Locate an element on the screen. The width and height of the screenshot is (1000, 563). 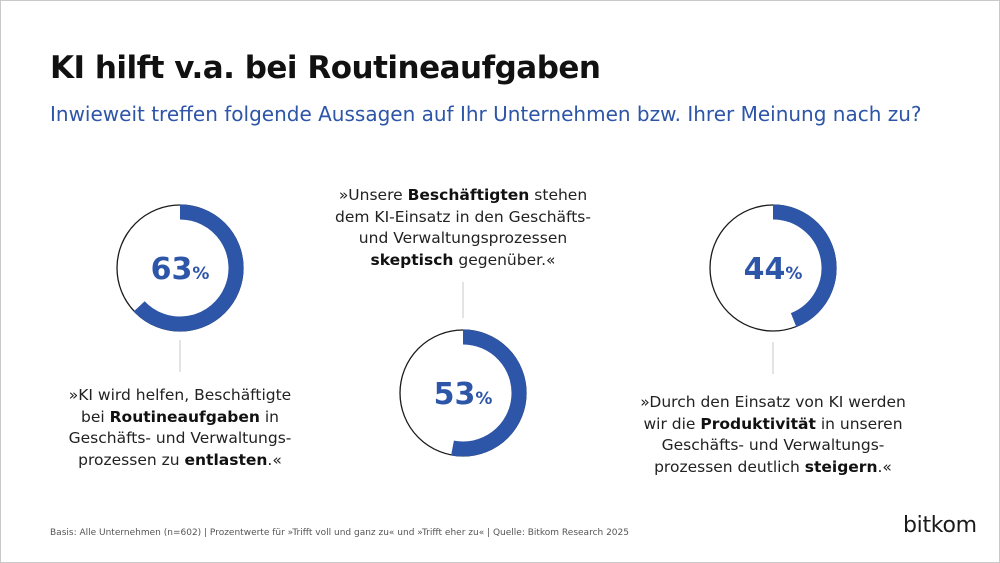
statement-2-highlight-skeptisch: skeptisch is located at coordinates (412, 259).